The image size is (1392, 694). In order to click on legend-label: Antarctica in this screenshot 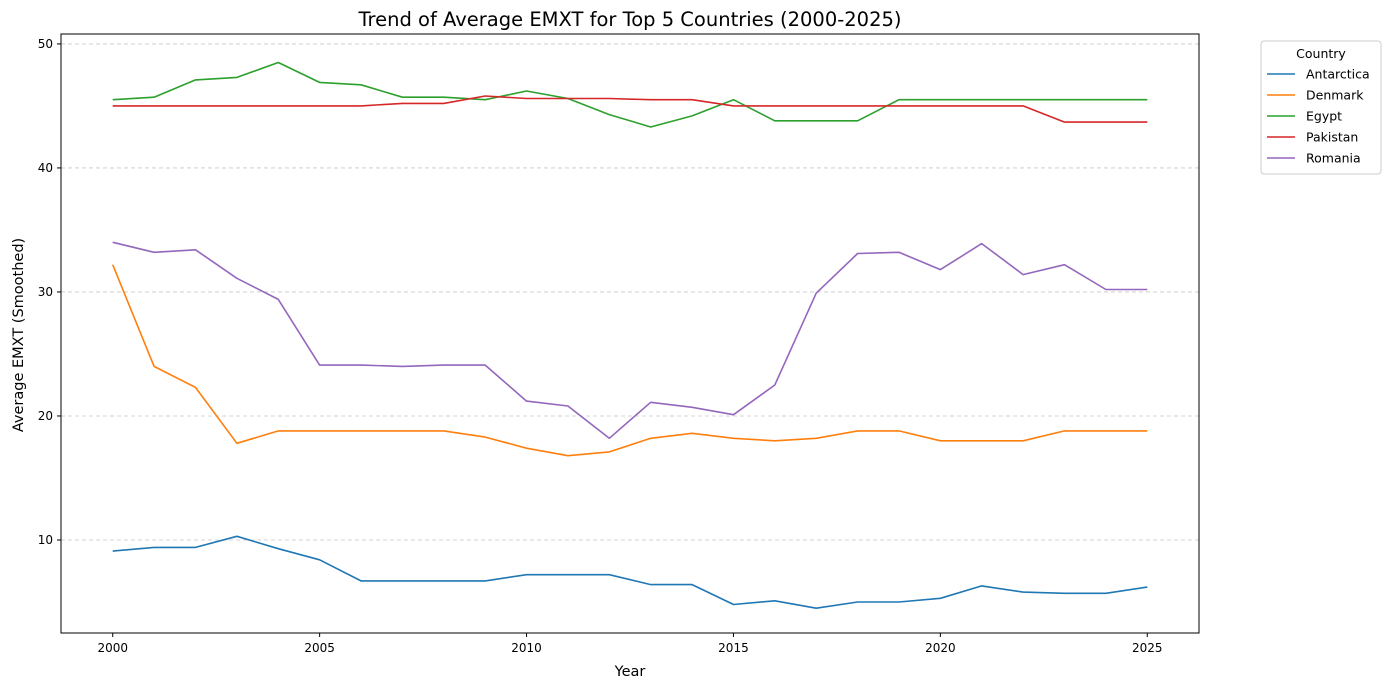, I will do `click(1338, 74)`.